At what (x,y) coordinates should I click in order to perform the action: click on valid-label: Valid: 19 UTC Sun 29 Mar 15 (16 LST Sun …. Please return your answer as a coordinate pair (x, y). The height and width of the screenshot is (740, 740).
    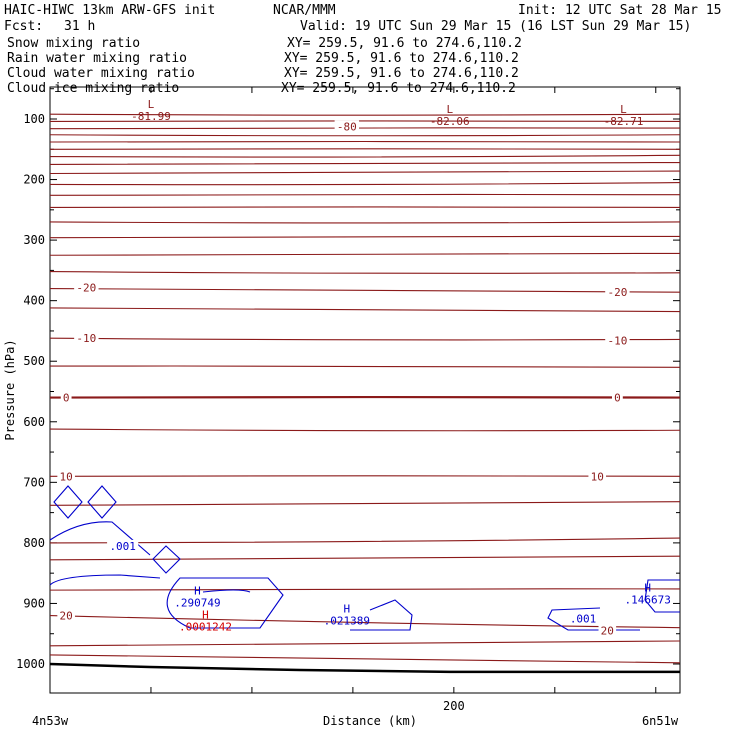
    Looking at the image, I should click on (495, 26).